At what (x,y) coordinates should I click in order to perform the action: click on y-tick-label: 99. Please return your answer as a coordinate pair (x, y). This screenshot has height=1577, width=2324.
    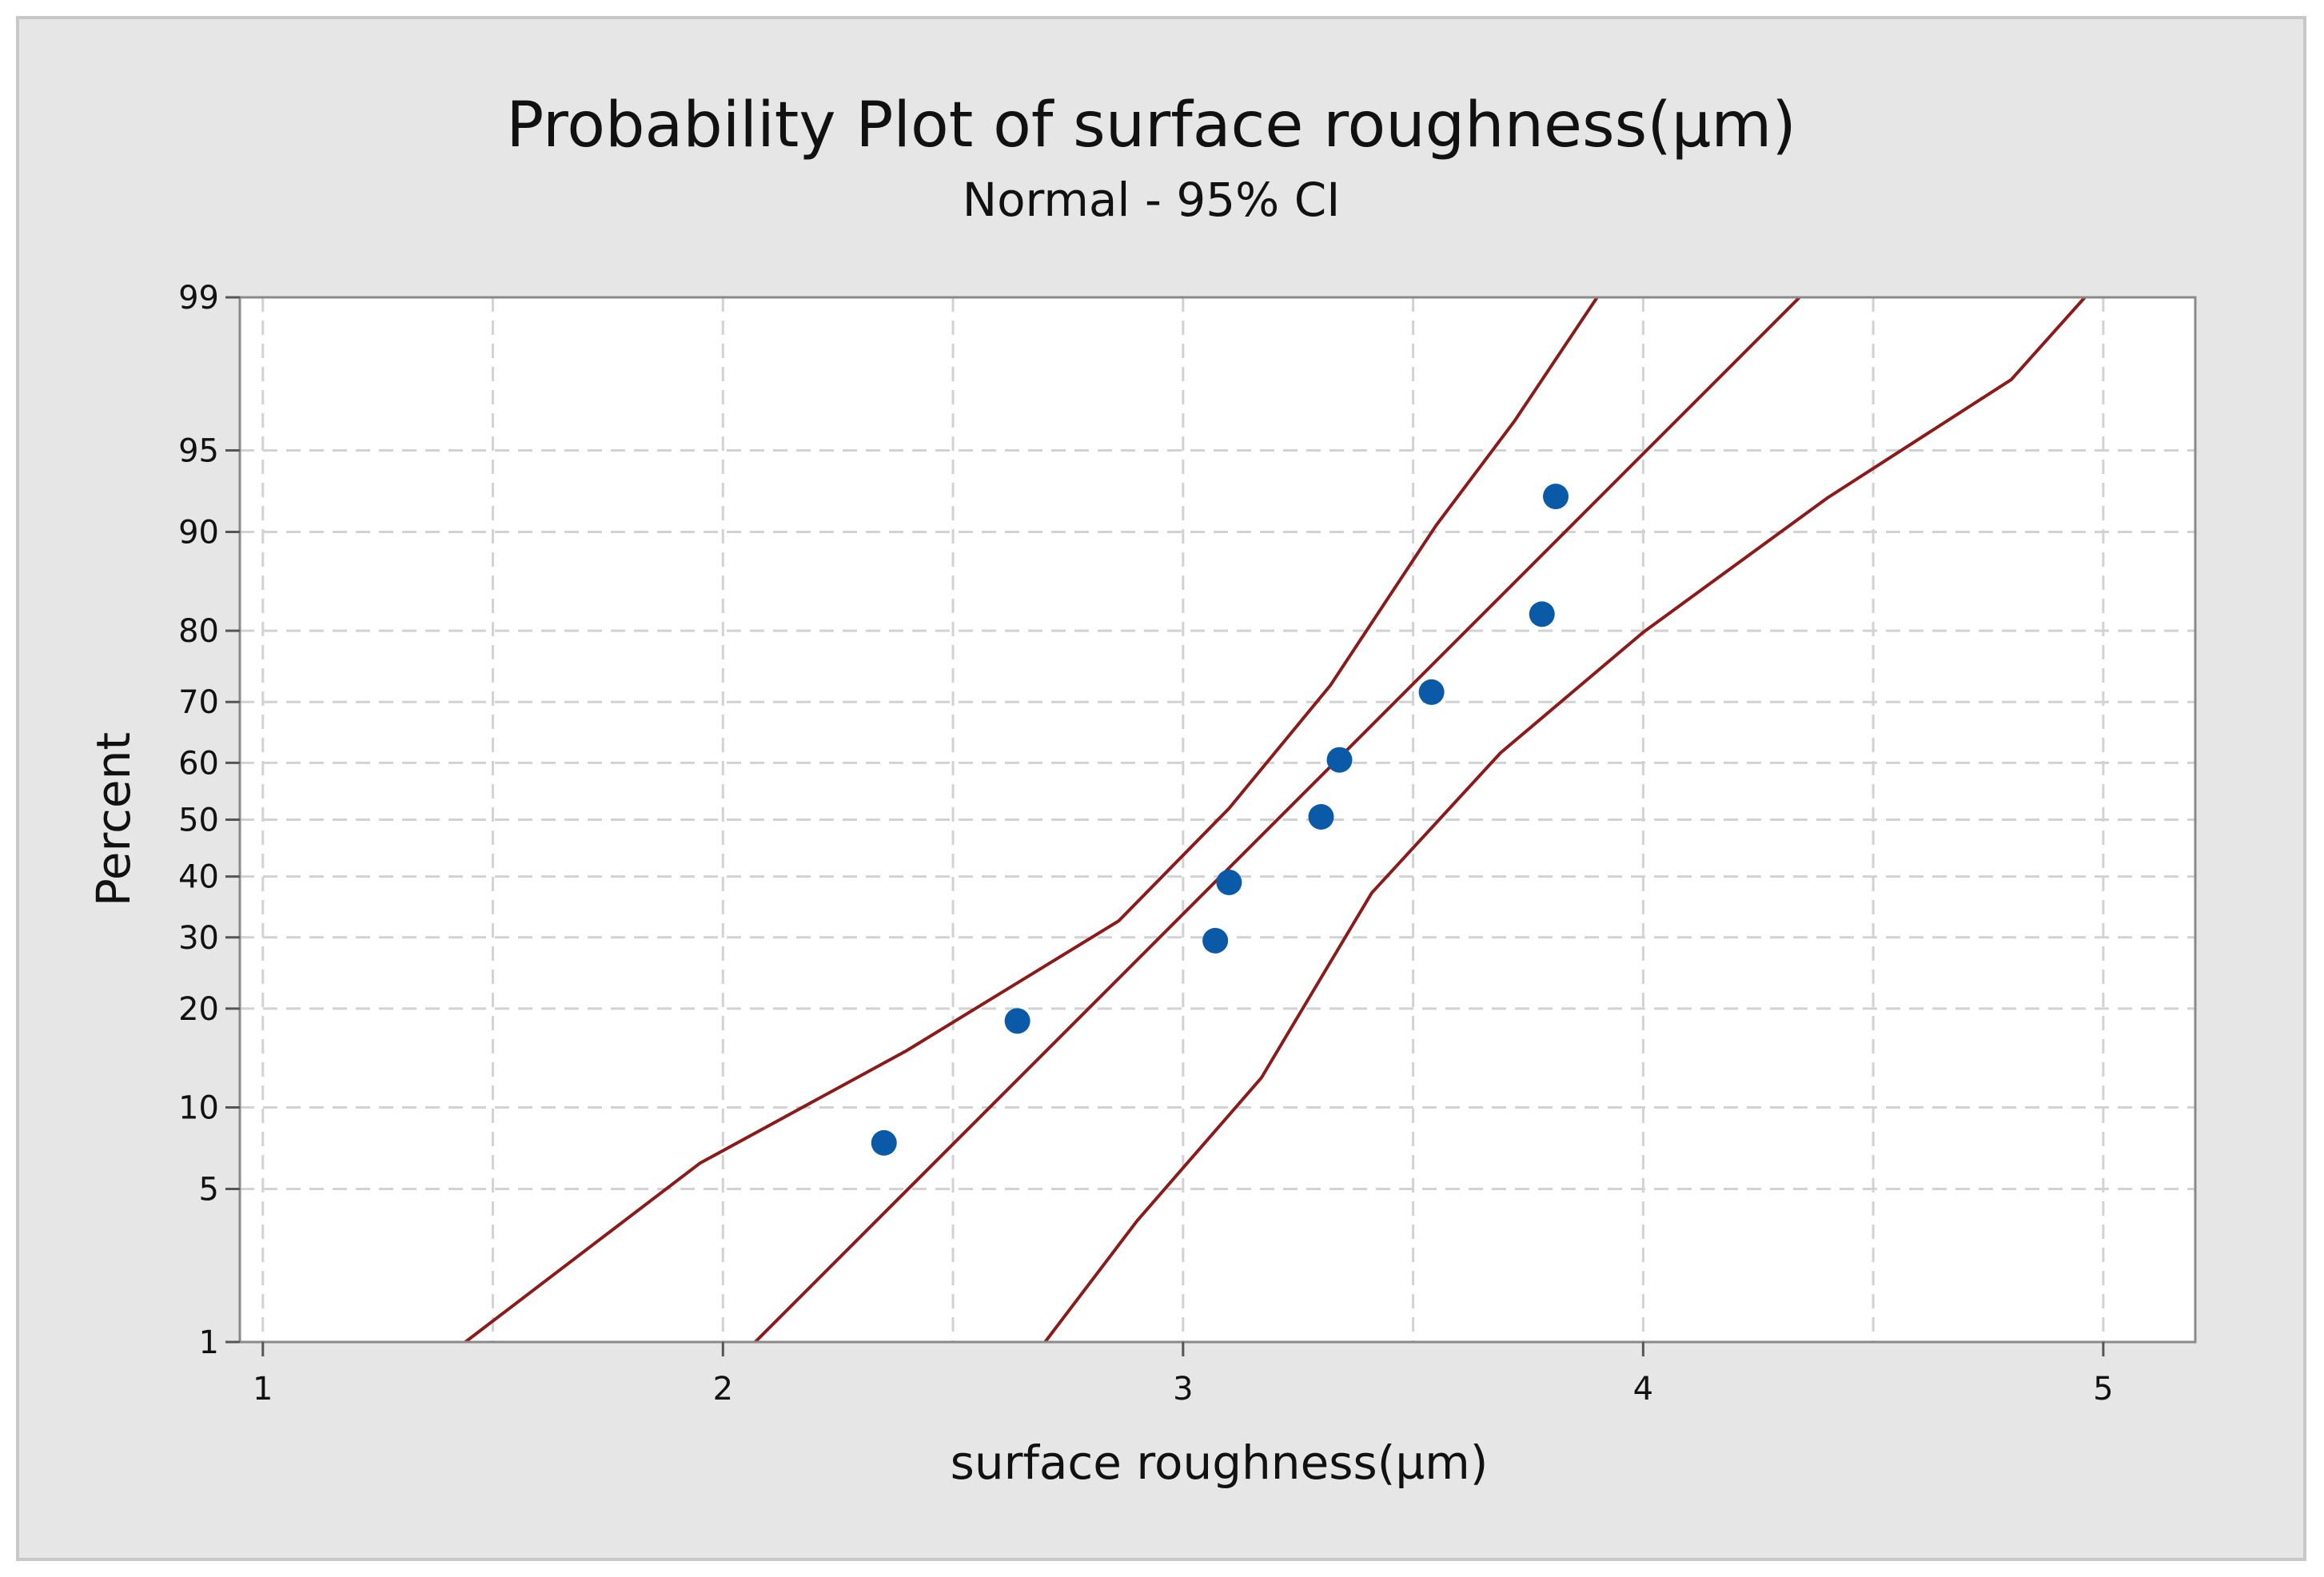
    Looking at the image, I should click on (198, 298).